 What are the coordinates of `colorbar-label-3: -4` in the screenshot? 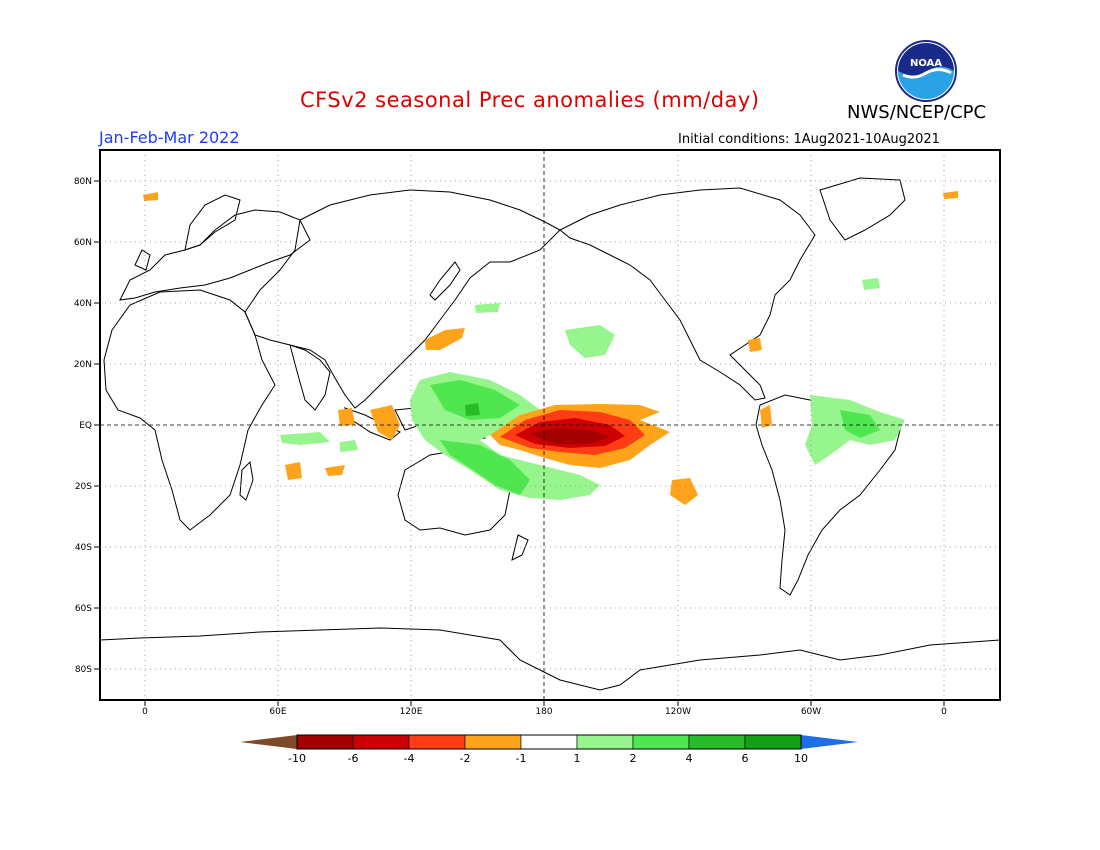 It's located at (409, 758).